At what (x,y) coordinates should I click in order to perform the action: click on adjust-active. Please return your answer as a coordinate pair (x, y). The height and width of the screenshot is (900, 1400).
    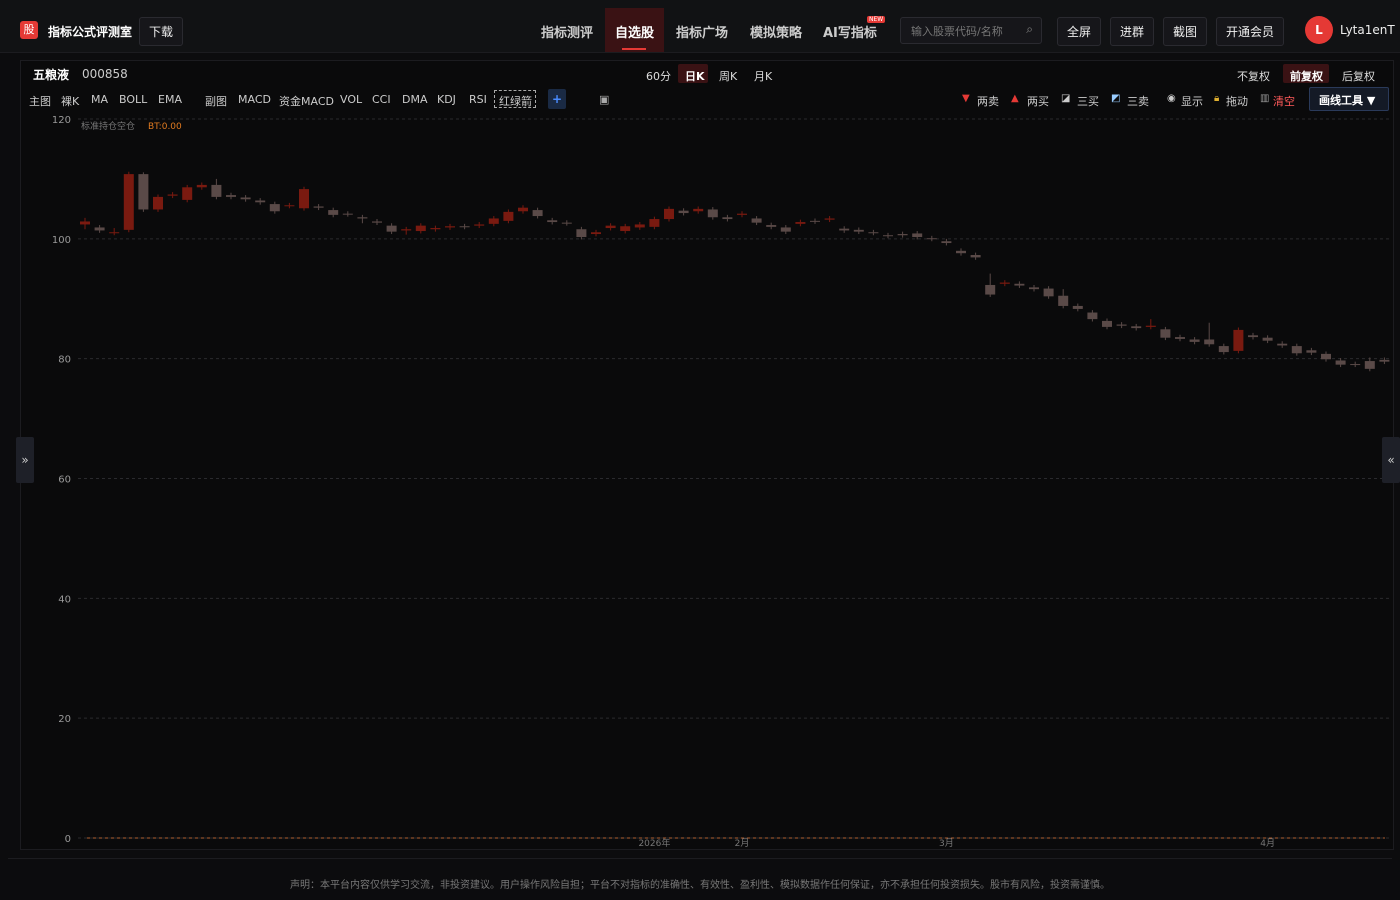
    Looking at the image, I should click on (1306, 73).